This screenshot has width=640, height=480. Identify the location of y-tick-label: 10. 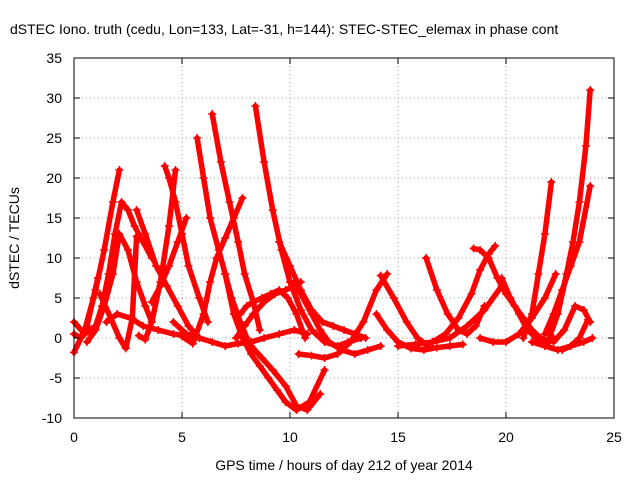
(54, 258).